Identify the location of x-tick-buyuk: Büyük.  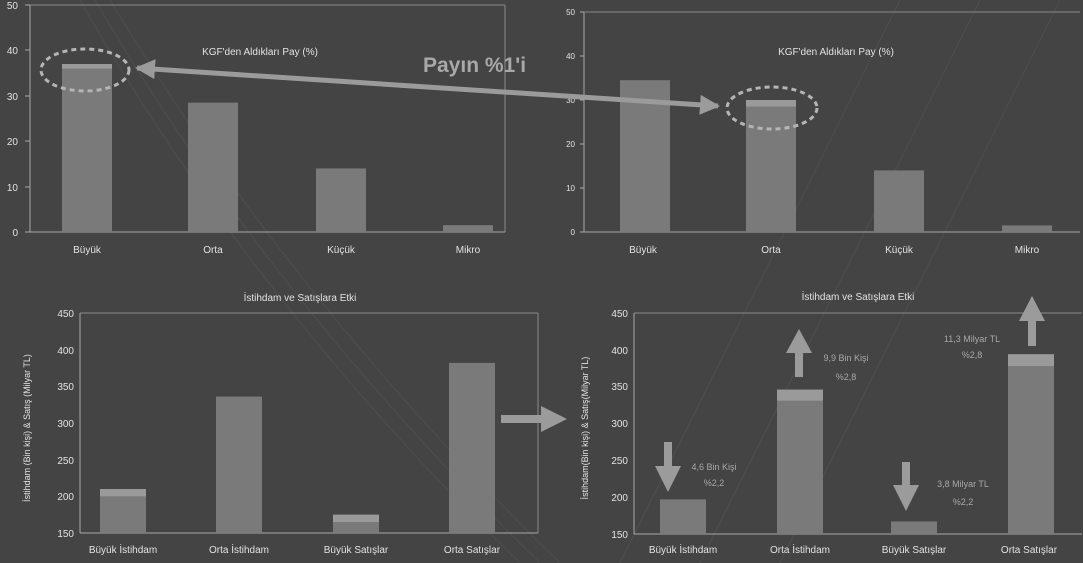
(643, 250).